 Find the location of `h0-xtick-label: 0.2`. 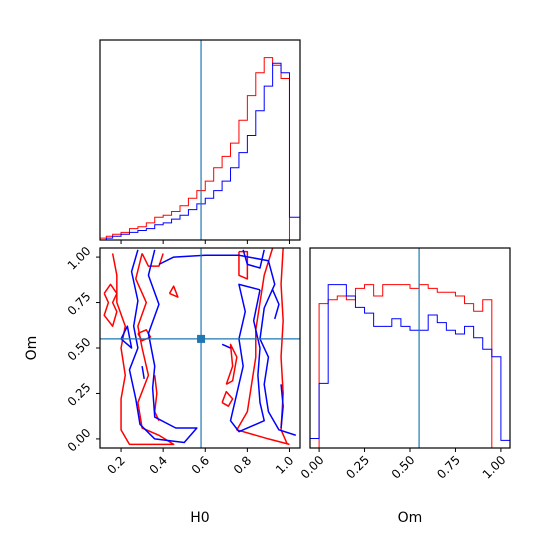

h0-xtick-label: 0.2 is located at coordinates (116, 464).